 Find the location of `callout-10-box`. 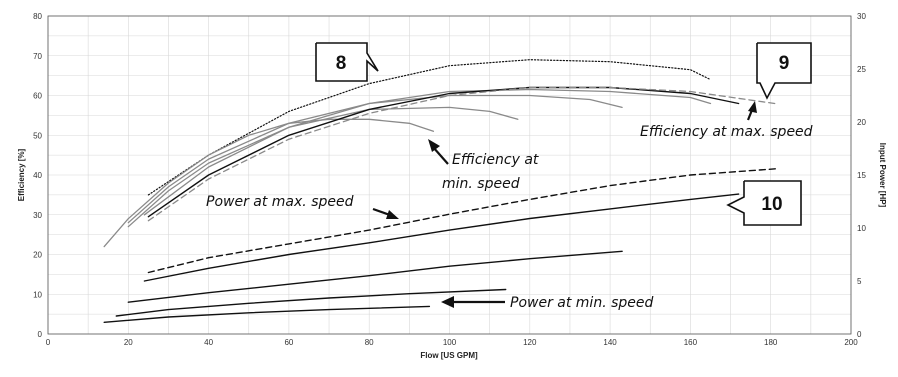

callout-10-box is located at coordinates (764, 203).